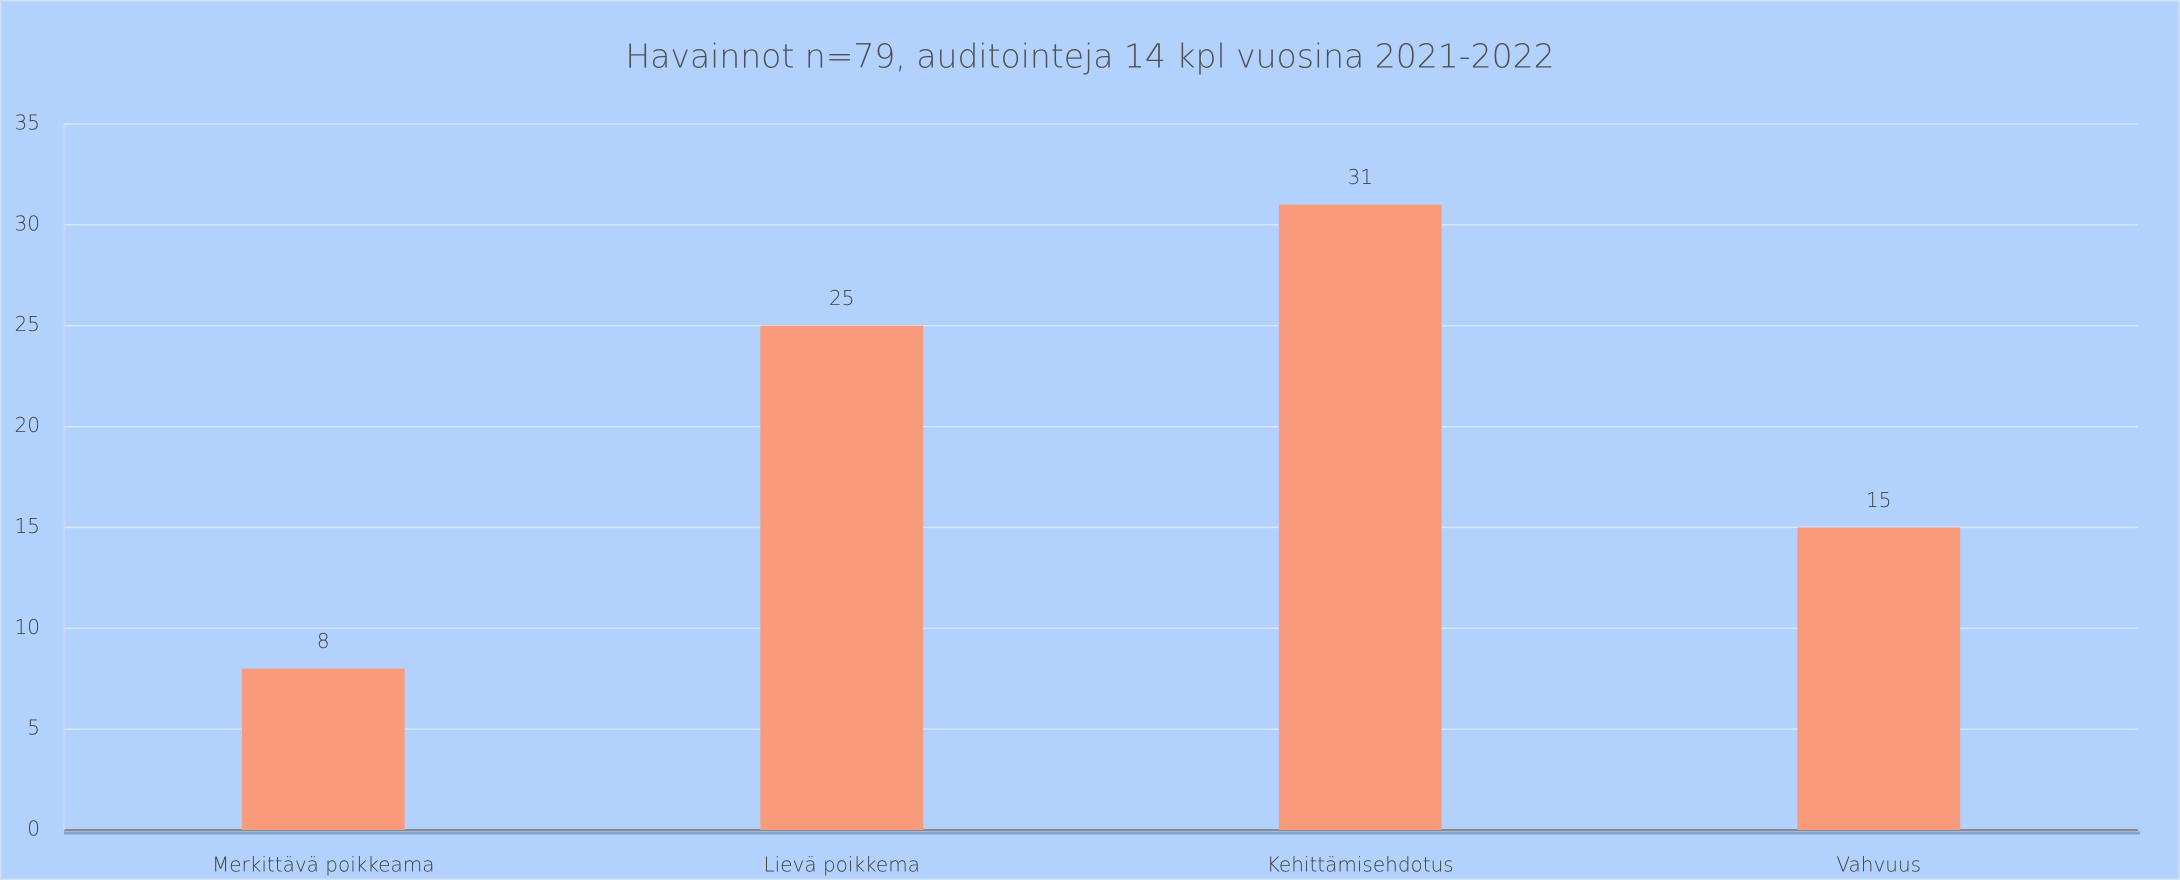  What do you see at coordinates (27, 223) in the screenshot?
I see `y-tick-label: 30` at bounding box center [27, 223].